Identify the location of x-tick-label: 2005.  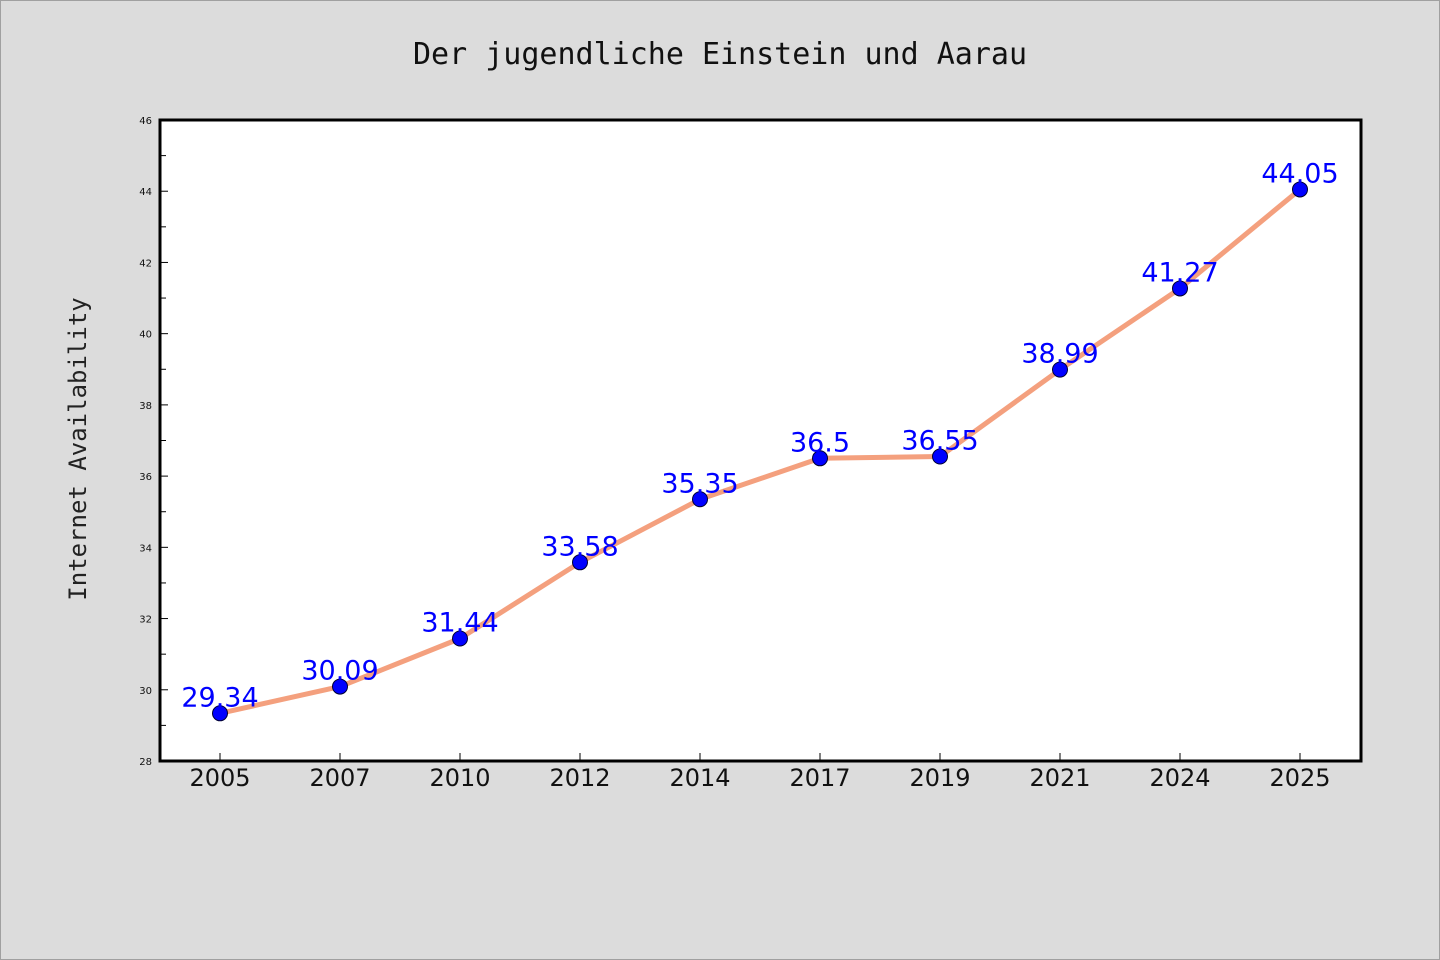
(219, 778).